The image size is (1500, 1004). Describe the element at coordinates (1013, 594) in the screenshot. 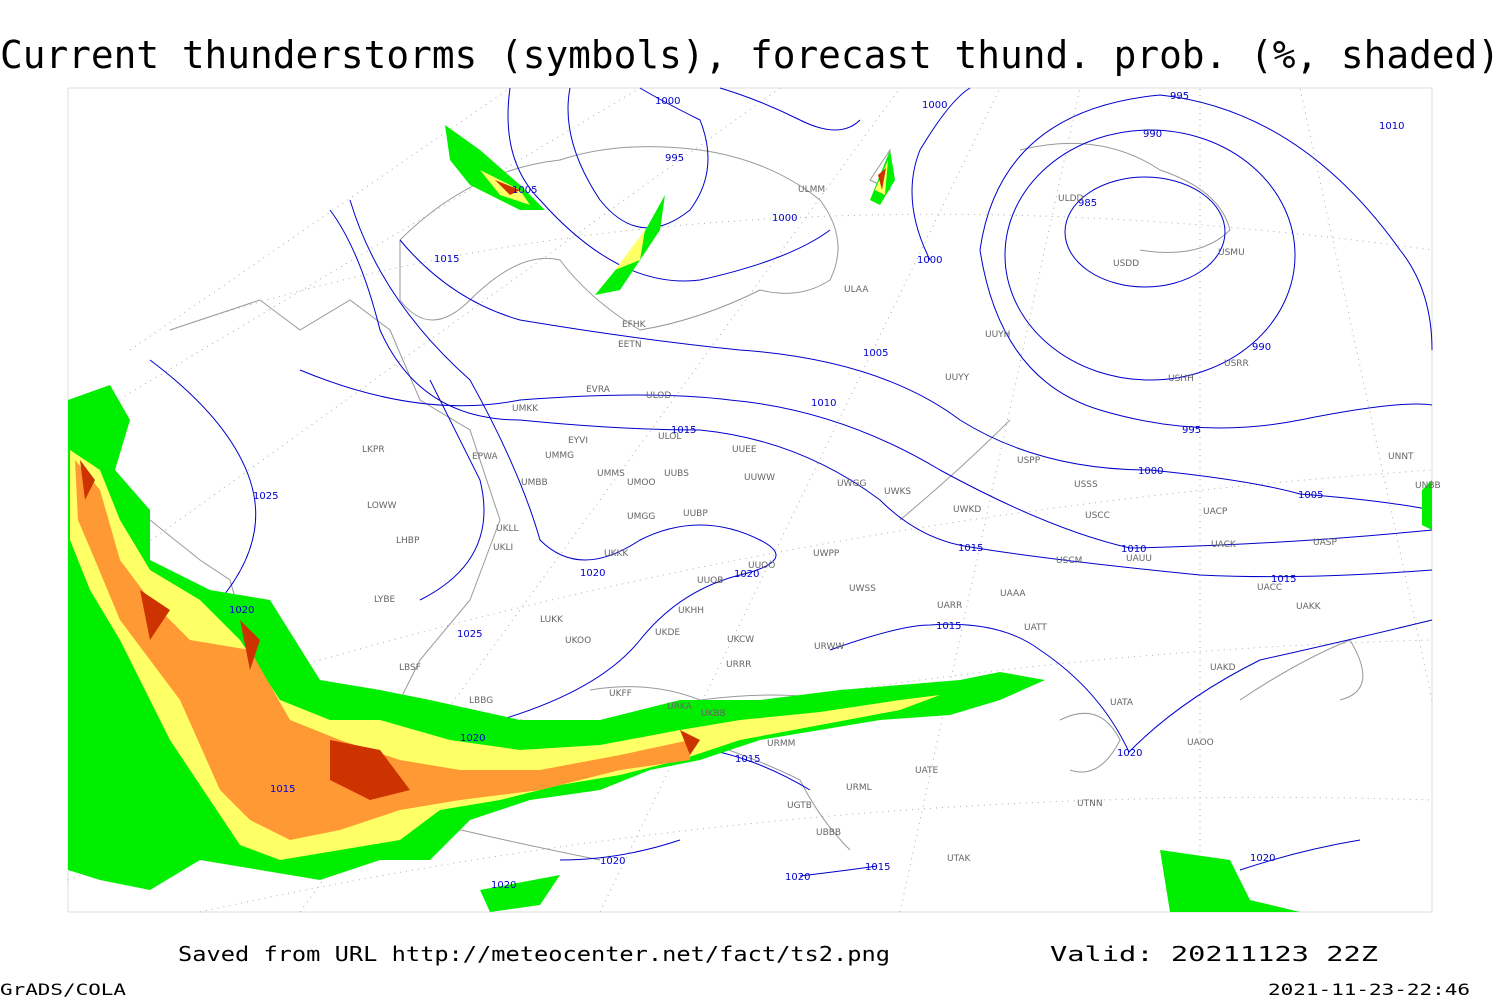

I see `station-label: UAAA` at that location.